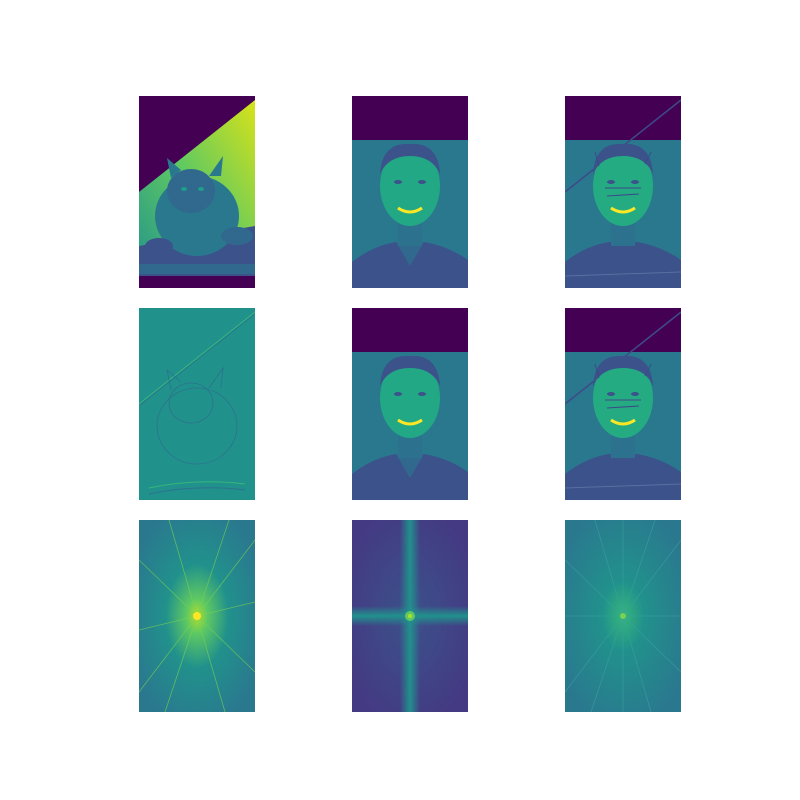 This screenshot has height=800, width=800. I want to click on hybrid-image, so click(623, 192).